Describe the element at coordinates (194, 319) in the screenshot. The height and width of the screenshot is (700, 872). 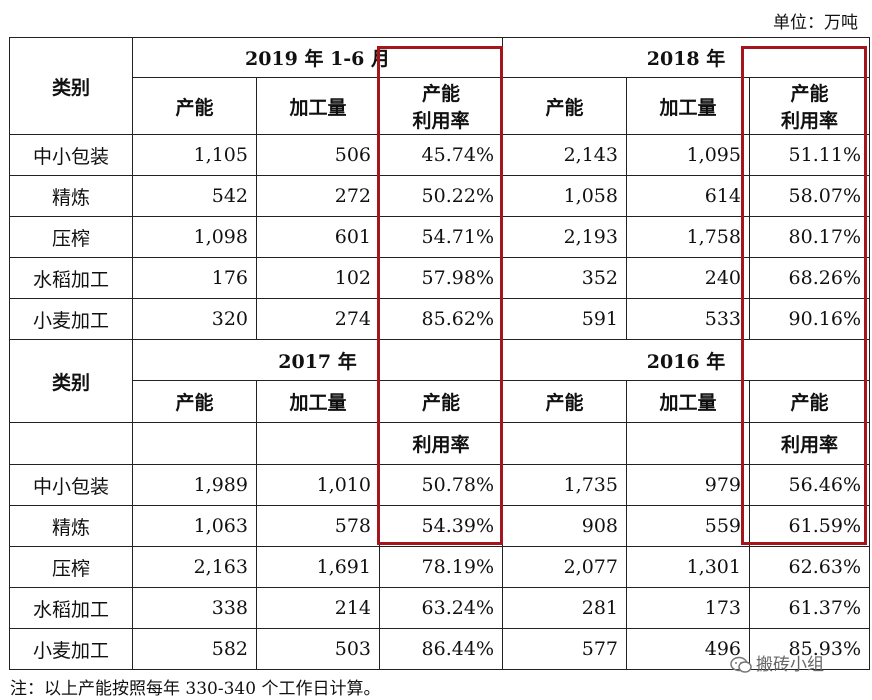
I see `value-cell: 320` at that location.